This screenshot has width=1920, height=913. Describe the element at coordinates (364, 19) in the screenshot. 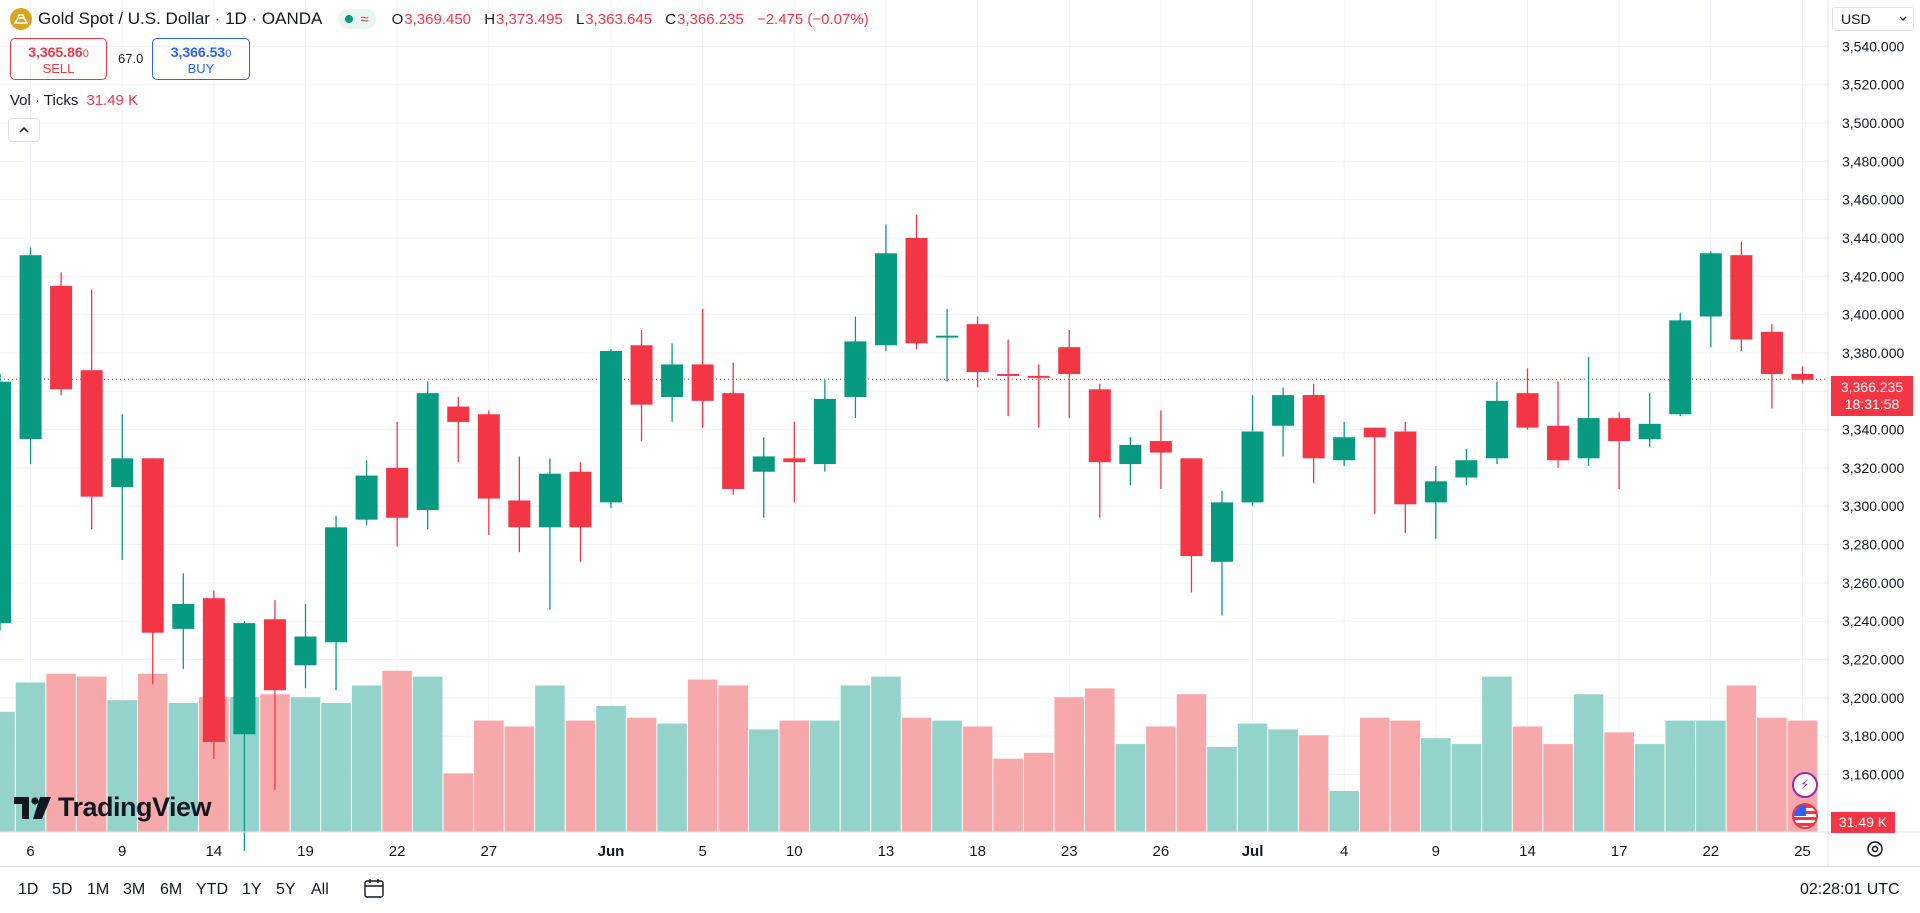

I see `wave-icon: ≈` at that location.